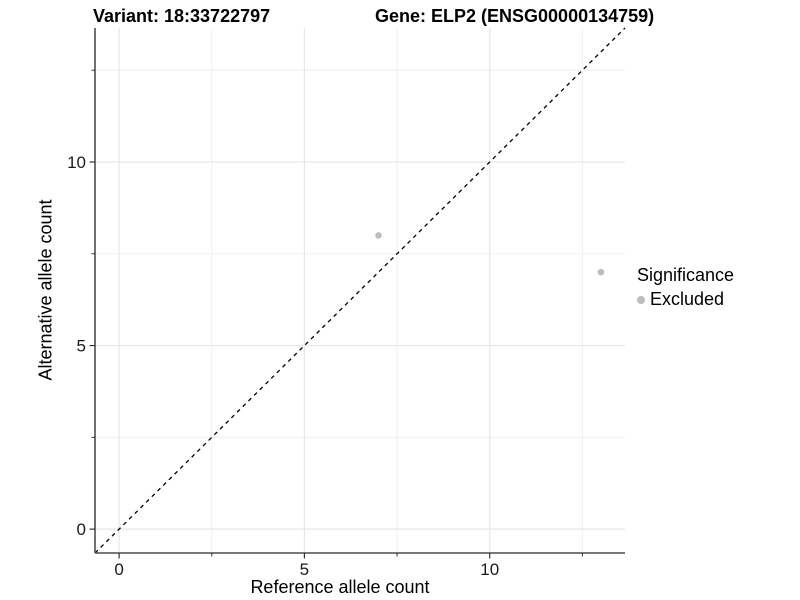  I want to click on x-tick-label: 0, so click(118, 569).